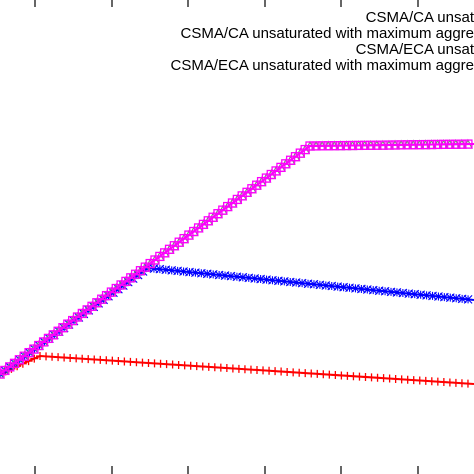 This screenshot has height=474, width=474. I want to click on legend-entry-2: CSMA/CA unsaturated with maximum aggre, so click(327, 33).